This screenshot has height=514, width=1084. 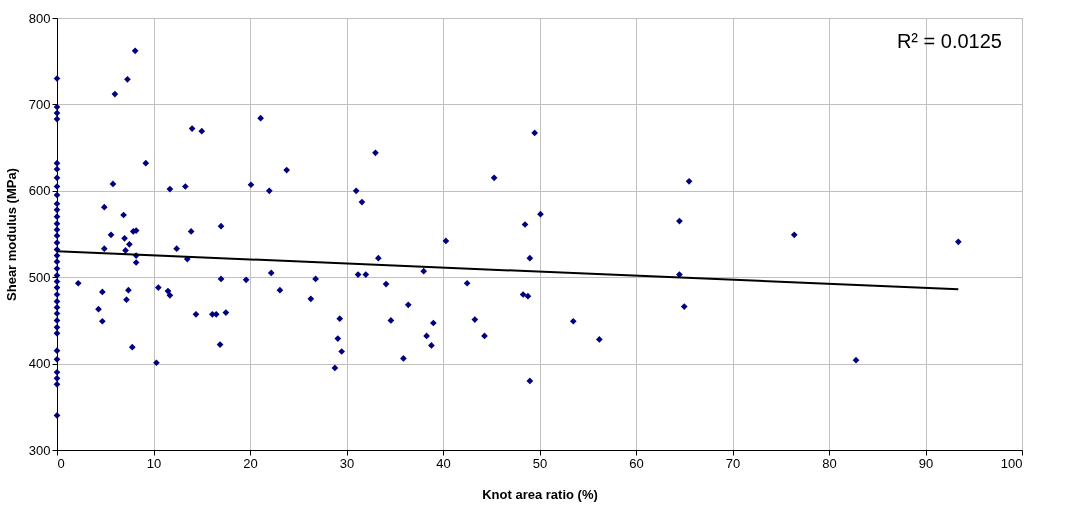 I want to click on y-axis-title: Shear modulus (MPa), so click(x=11, y=234).